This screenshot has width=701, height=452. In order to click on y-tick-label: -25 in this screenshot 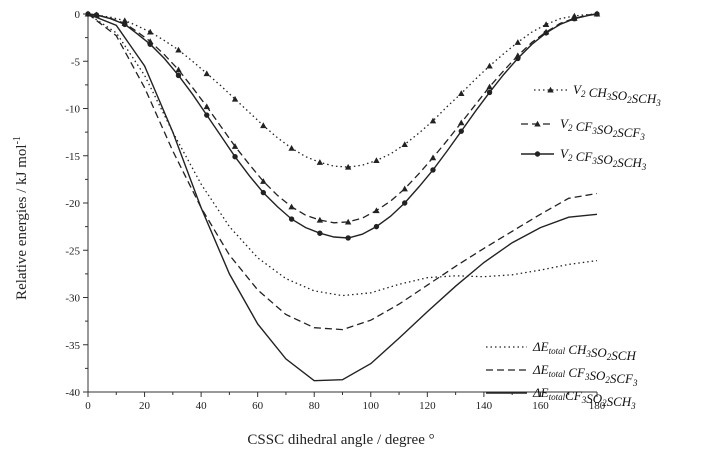, I will do `click(72, 251)`.